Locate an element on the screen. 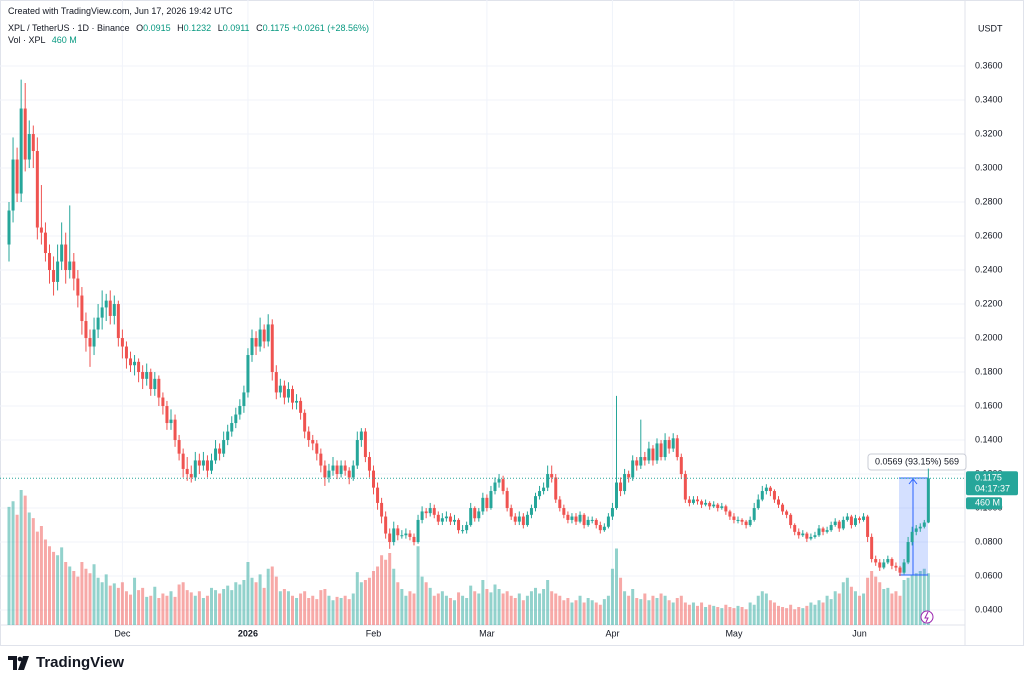 The height and width of the screenshot is (685, 1024). x-tick-label: Mar is located at coordinates (487, 633).